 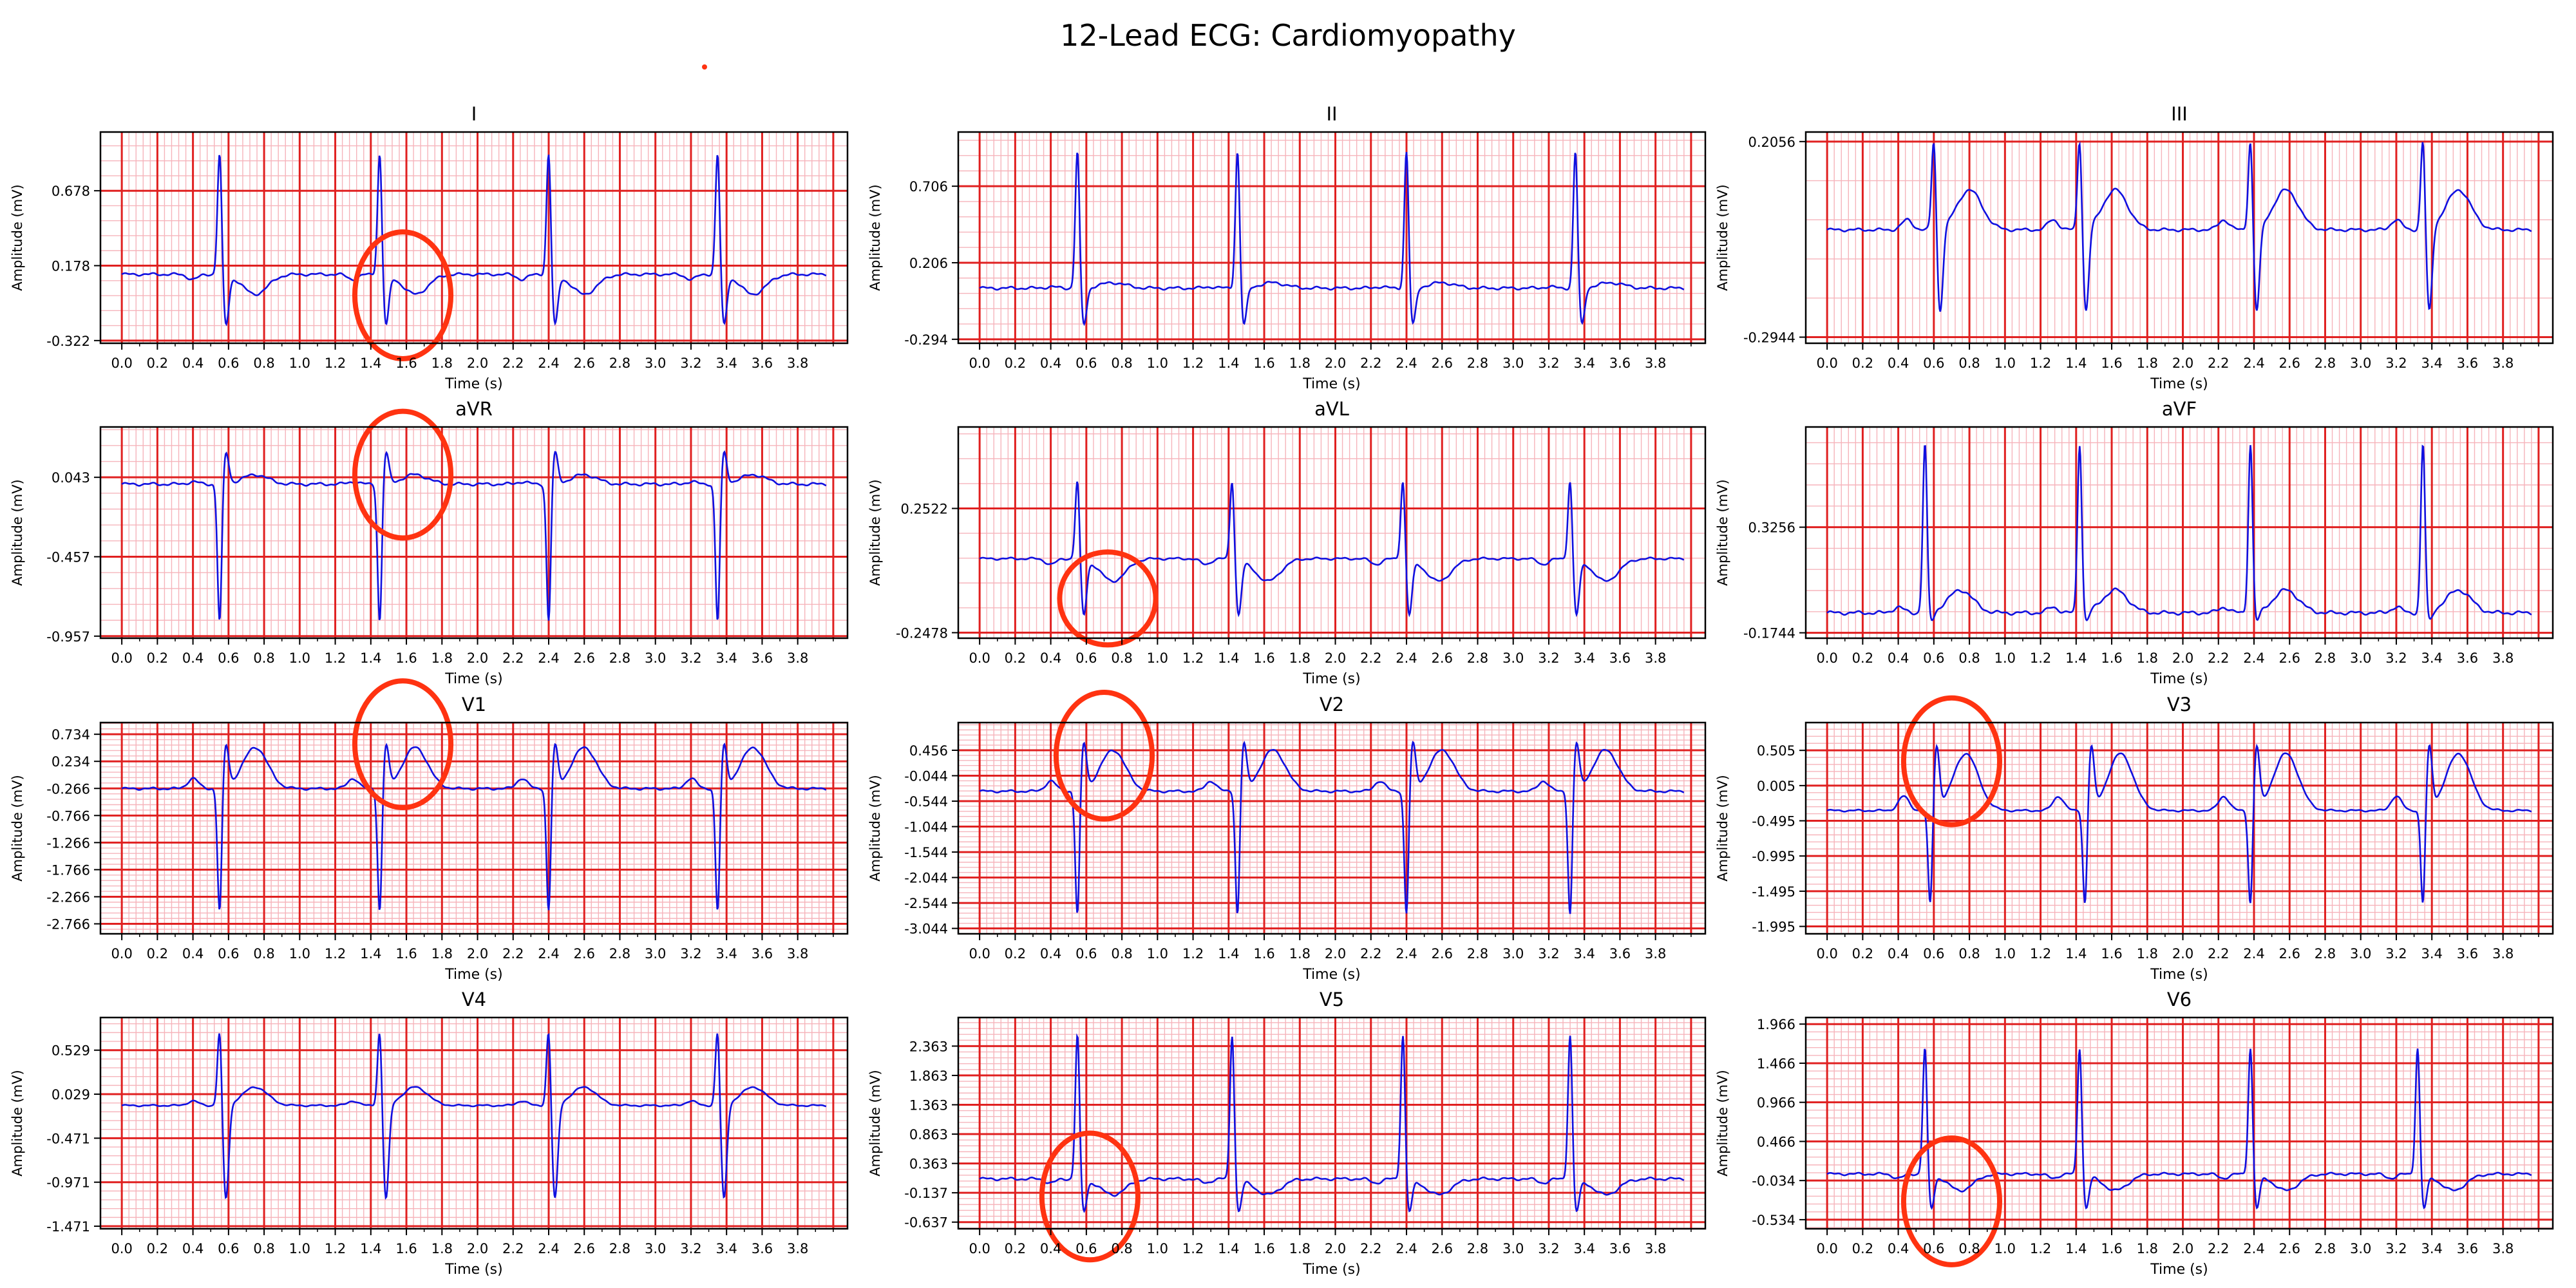 What do you see at coordinates (2179, 1000) in the screenshot?
I see `panel-title: V6` at bounding box center [2179, 1000].